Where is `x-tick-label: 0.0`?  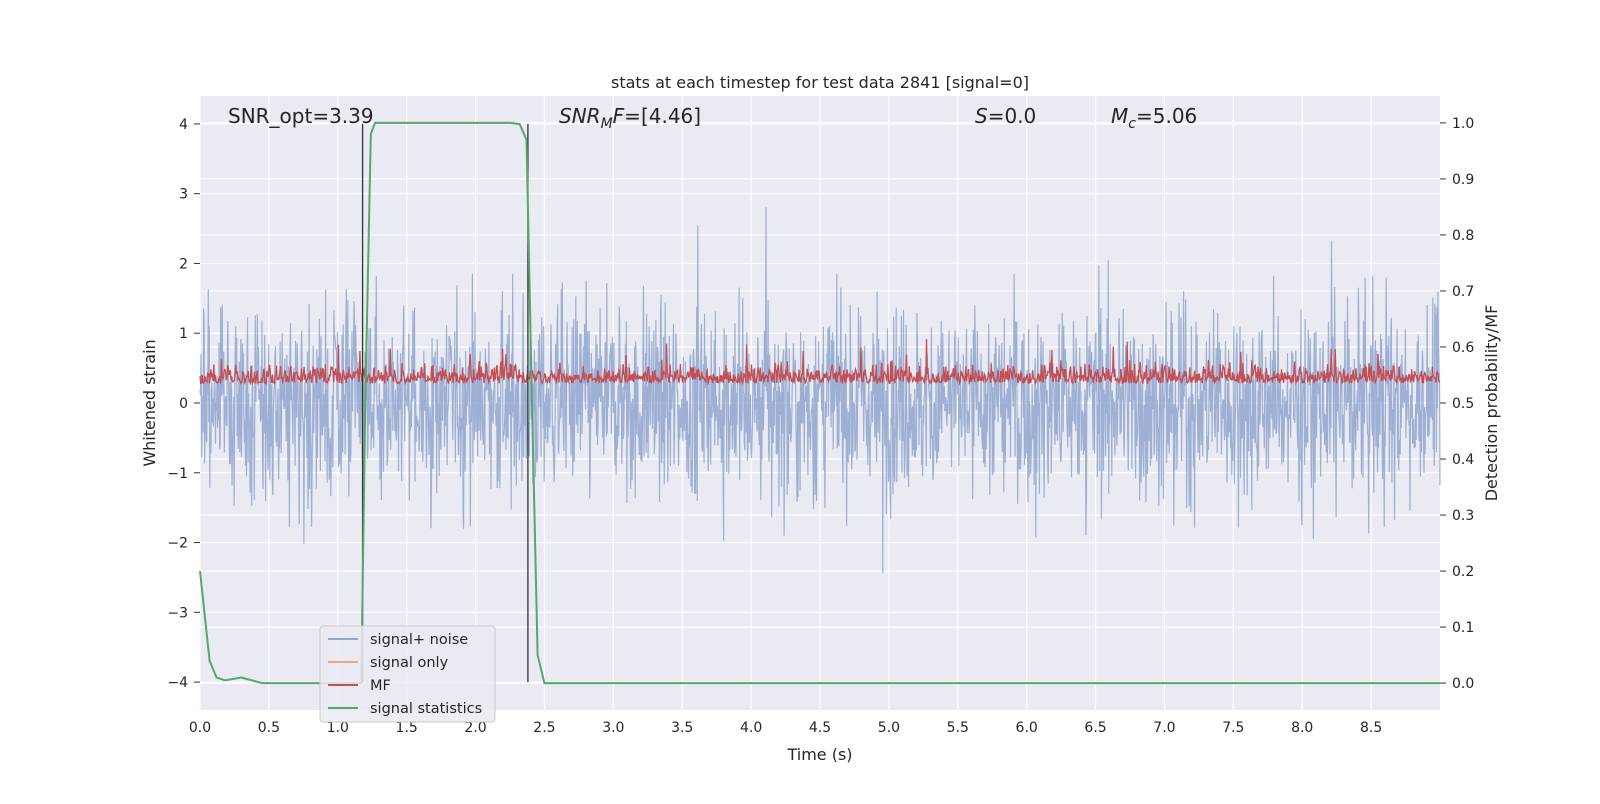 x-tick-label: 0.0 is located at coordinates (200, 728).